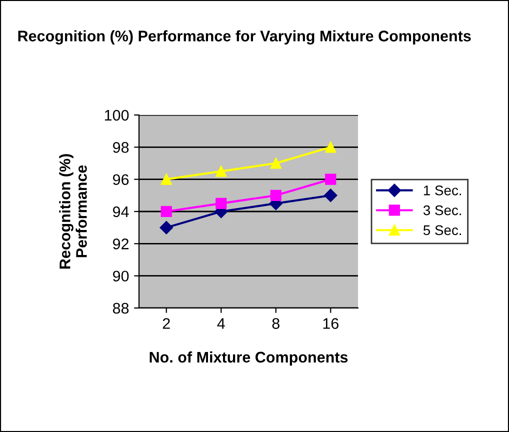 This screenshot has height=432, width=509. Describe the element at coordinates (442, 230) in the screenshot. I see `legend-label: 5 Sec.` at that location.